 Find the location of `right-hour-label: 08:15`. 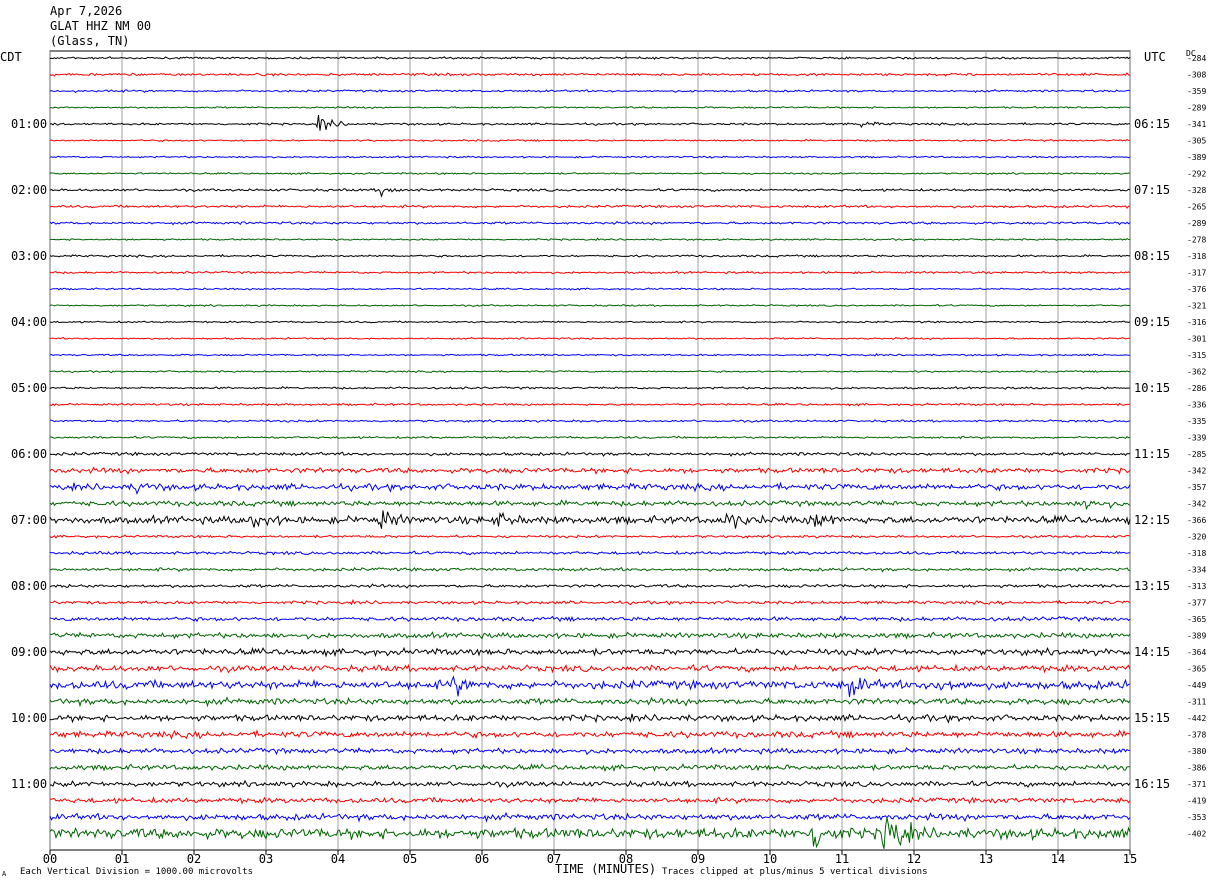

right-hour-label: 08:15 is located at coordinates (1152, 256).